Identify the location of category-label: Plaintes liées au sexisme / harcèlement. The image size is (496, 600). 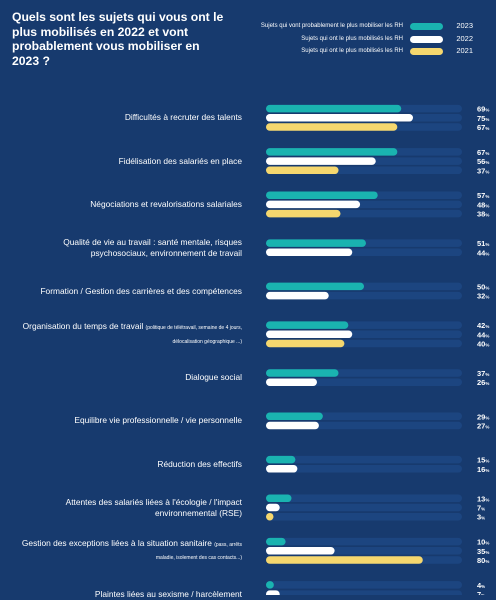
(124, 594).